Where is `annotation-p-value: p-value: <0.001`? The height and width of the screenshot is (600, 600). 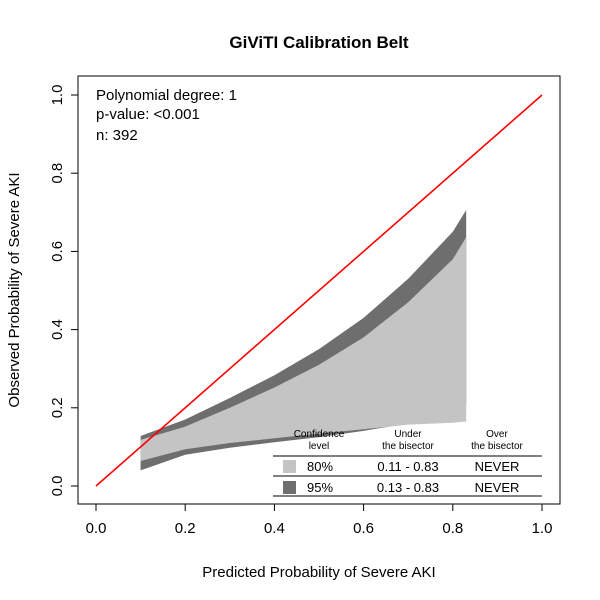 annotation-p-value: p-value: <0.001 is located at coordinates (148, 114).